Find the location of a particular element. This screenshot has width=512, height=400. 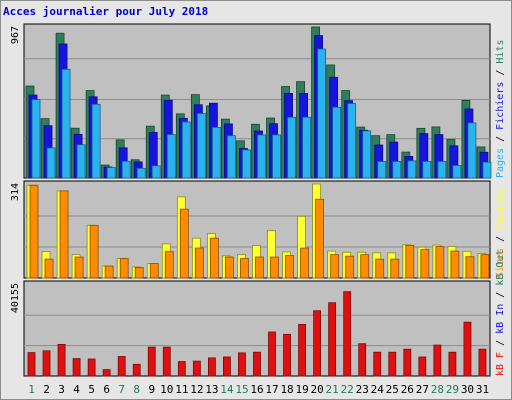

x-tick-day-10: 10 is located at coordinates (166, 389).